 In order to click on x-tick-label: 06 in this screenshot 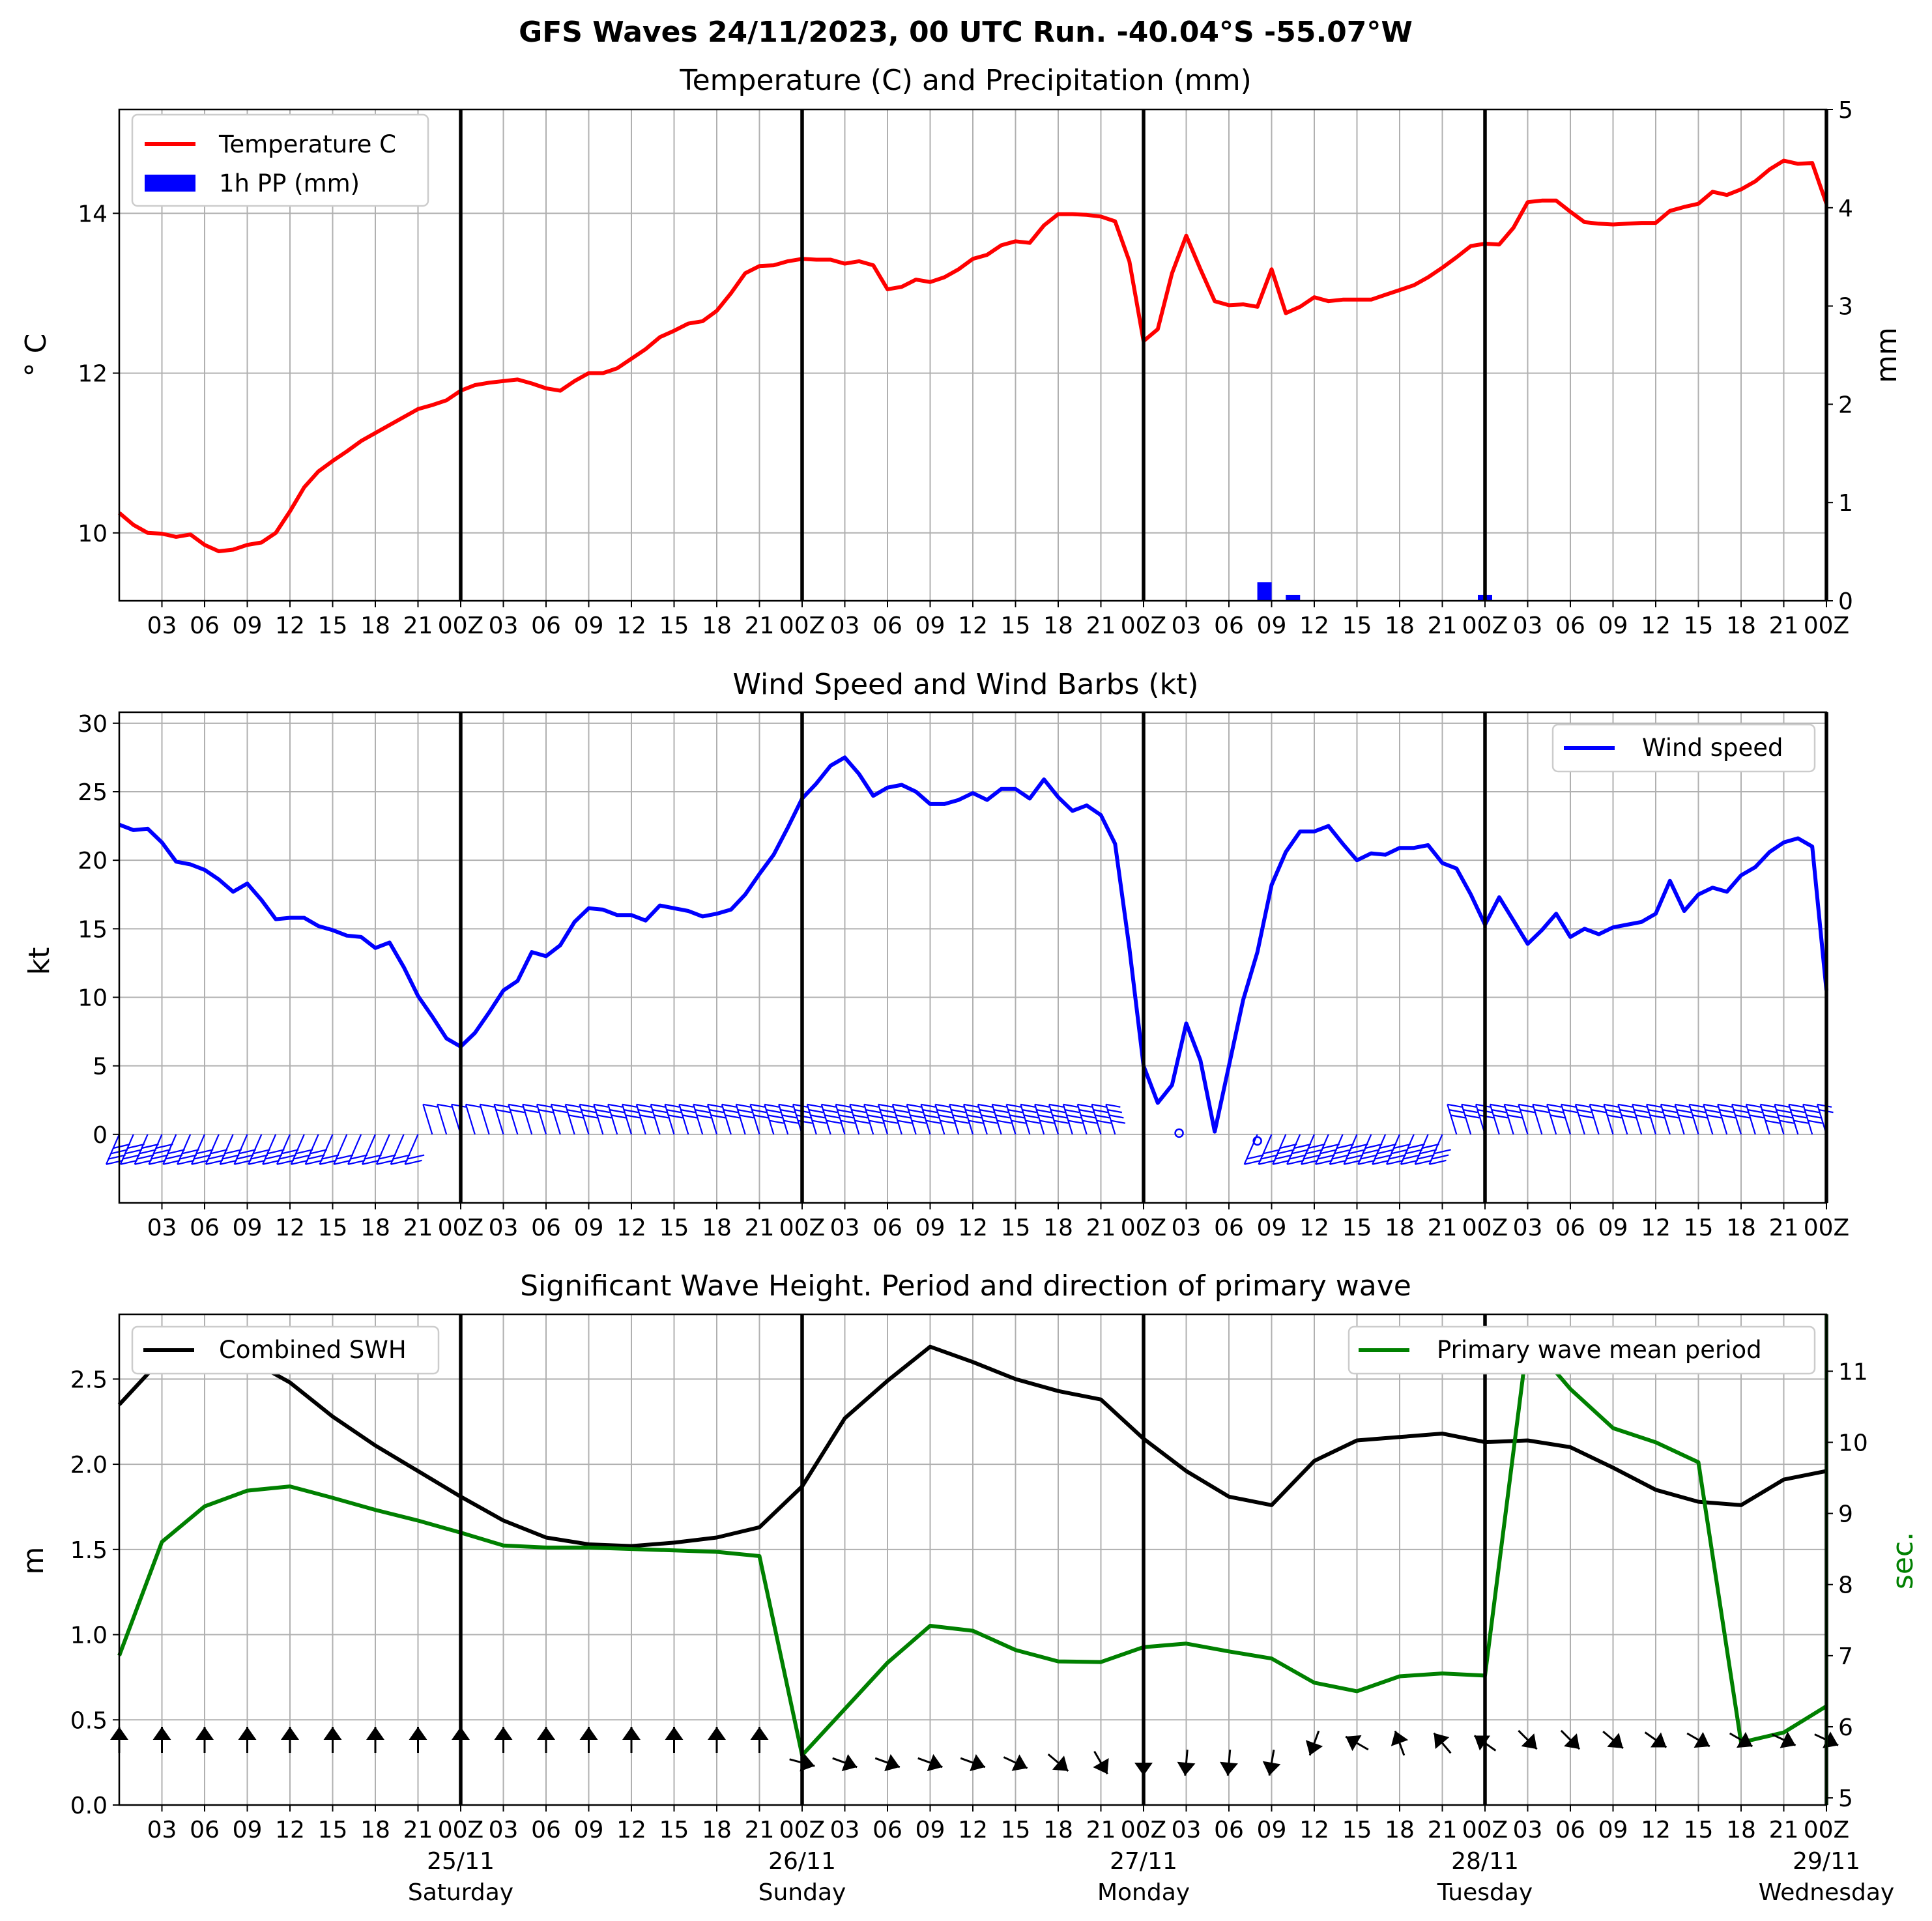, I will do `click(546, 1830)`.